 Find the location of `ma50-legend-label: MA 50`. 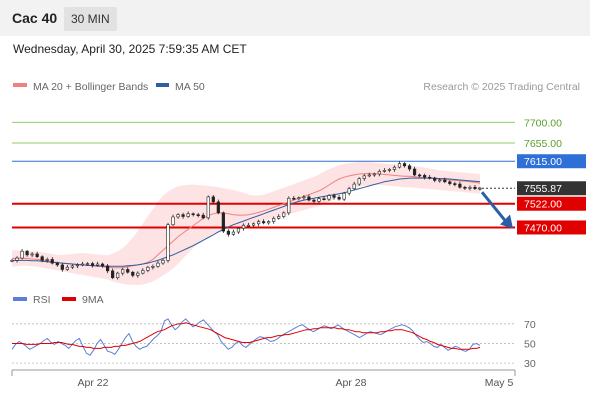

ma50-legend-label: MA 50 is located at coordinates (190, 87).